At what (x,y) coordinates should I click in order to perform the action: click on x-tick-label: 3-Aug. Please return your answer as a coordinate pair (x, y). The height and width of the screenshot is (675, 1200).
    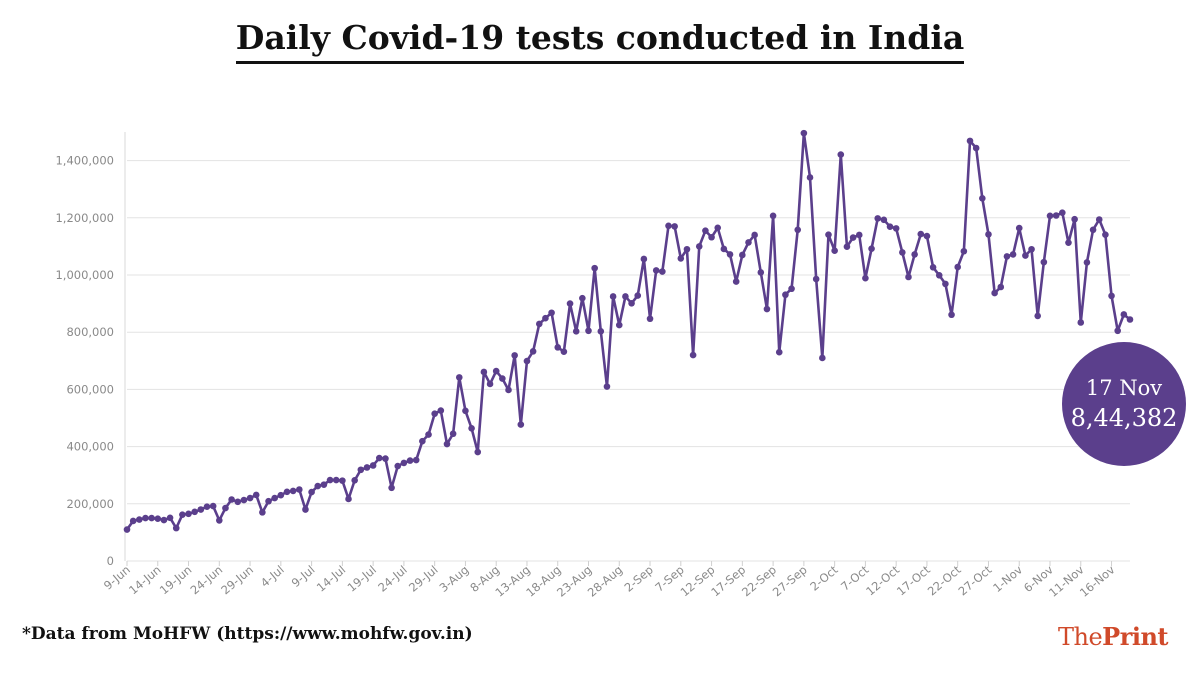
    Looking at the image, I should click on (454, 579).